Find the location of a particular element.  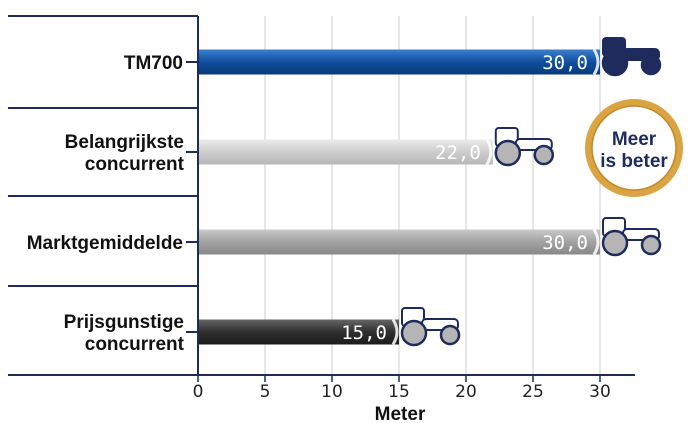

value-label: 15,0 is located at coordinates (364, 333).